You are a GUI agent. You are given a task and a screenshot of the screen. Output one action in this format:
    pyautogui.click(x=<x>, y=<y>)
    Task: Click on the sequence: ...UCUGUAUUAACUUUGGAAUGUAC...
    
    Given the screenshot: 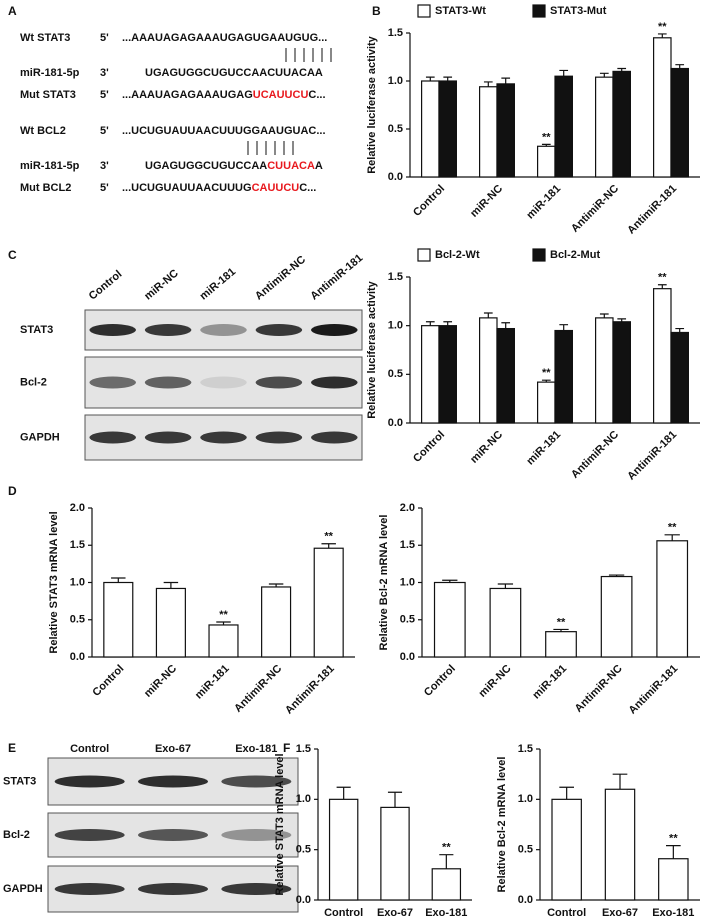 What is the action you would take?
    pyautogui.click(x=224, y=131)
    